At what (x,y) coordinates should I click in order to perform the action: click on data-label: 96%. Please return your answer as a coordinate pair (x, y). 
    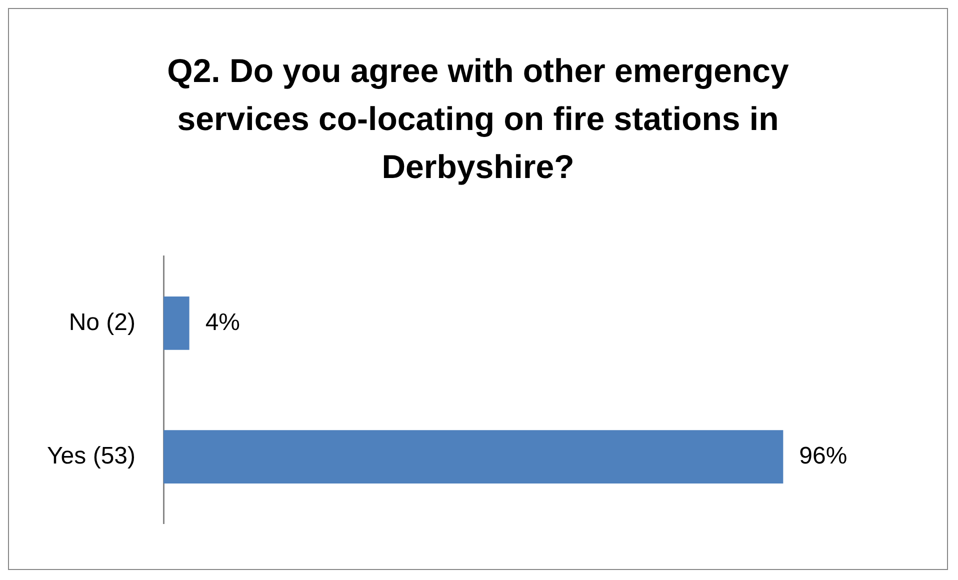
    Looking at the image, I should click on (823, 456).